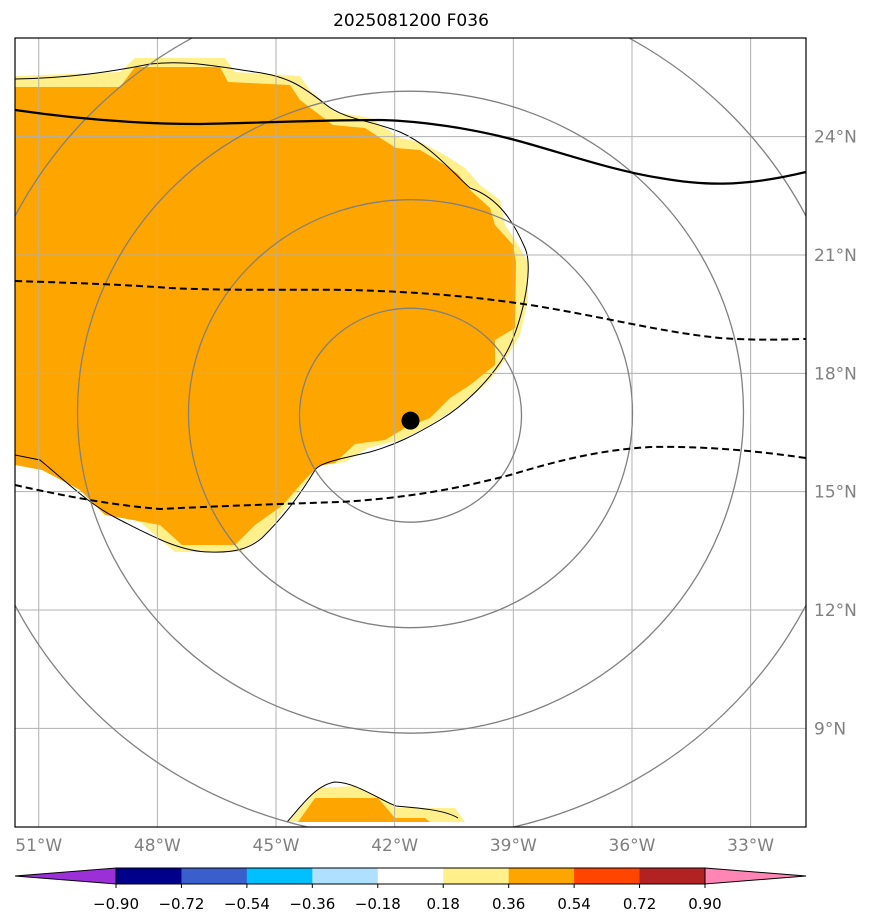 The height and width of the screenshot is (924, 876). I want to click on longitude-tick-labels: 51°W 48°W 45°W 42°W 39°W 36°W 33°W, so click(394, 846).